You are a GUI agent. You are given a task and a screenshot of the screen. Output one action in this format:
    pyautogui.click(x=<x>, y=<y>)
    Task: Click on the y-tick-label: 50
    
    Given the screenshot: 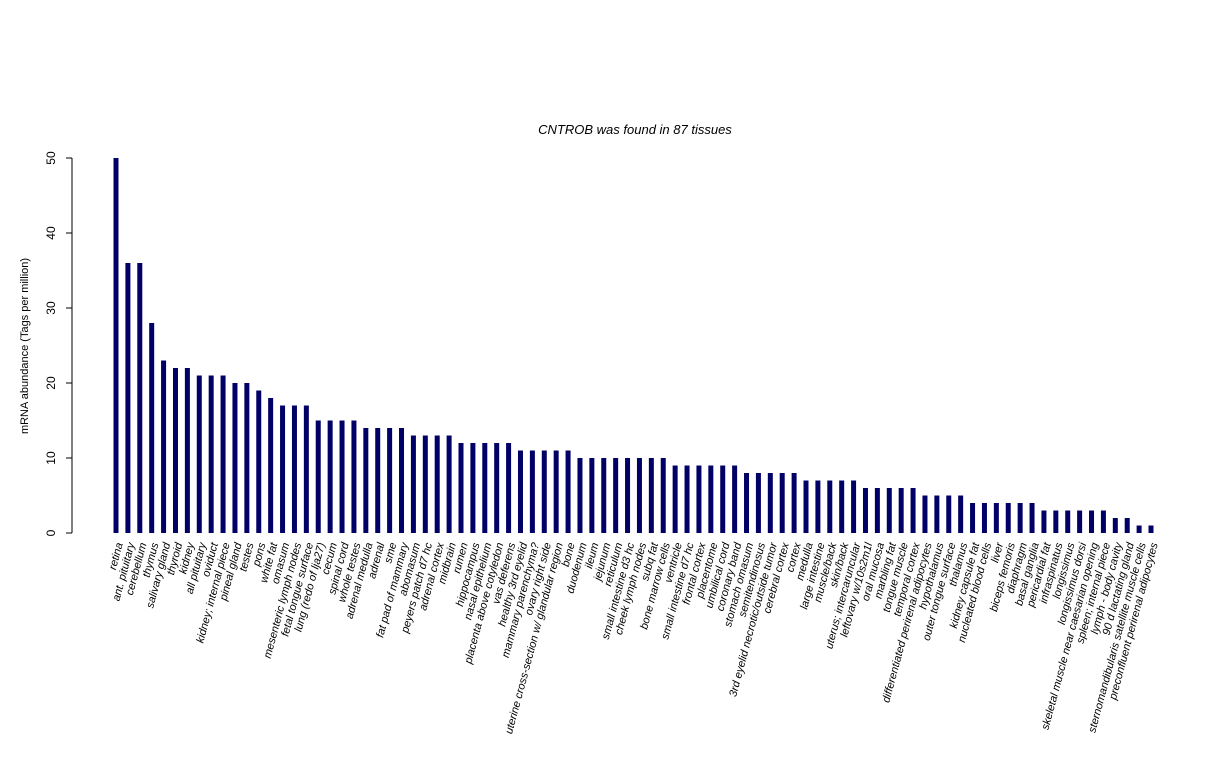 What is the action you would take?
    pyautogui.click(x=51, y=158)
    